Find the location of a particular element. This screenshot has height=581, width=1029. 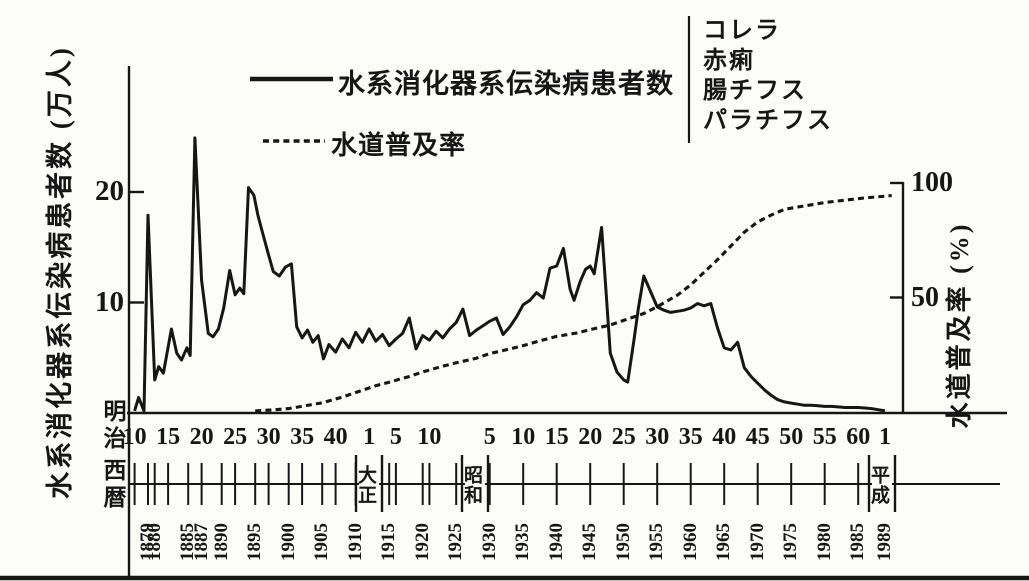

era-year-label: 55 is located at coordinates (824, 437).